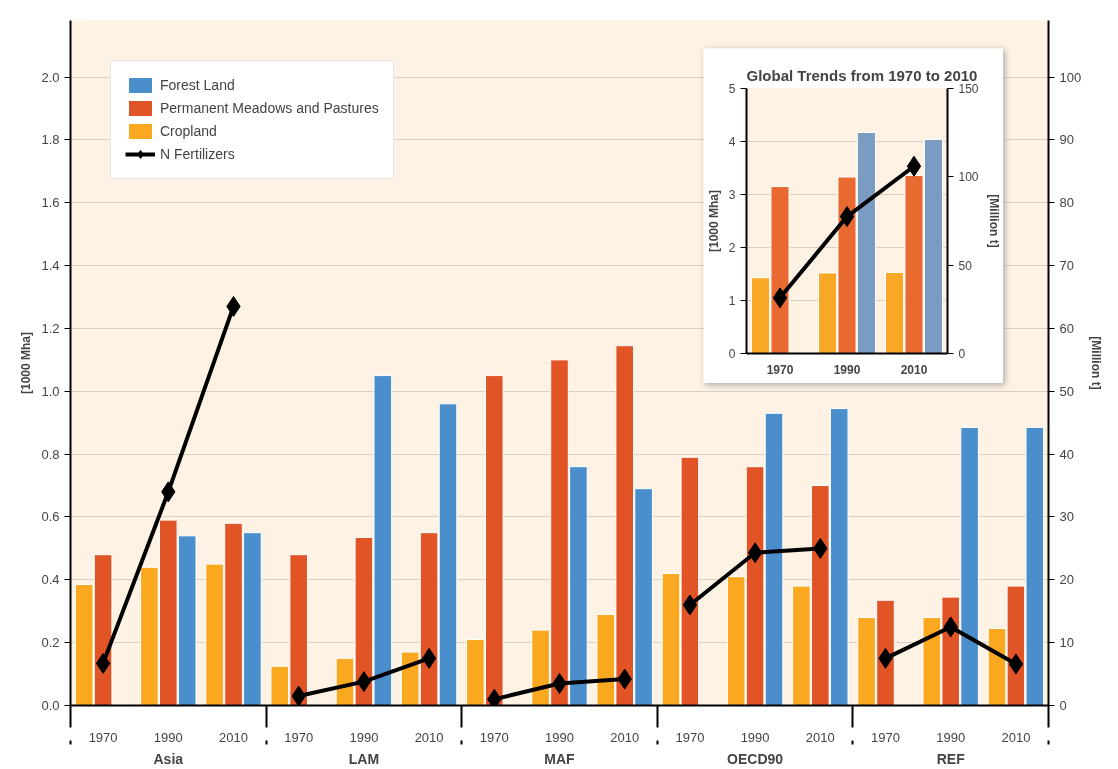 This screenshot has height=769, width=1118. I want to click on legend-label: Permanent Meadows and Pastures, so click(269, 108).